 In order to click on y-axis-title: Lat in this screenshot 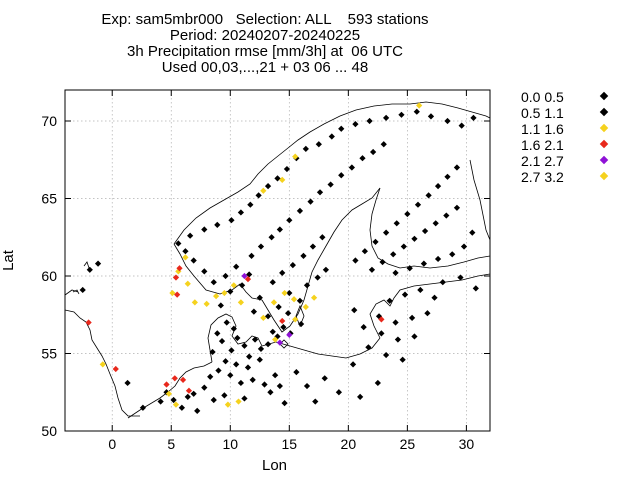, I will do `click(8, 260)`.